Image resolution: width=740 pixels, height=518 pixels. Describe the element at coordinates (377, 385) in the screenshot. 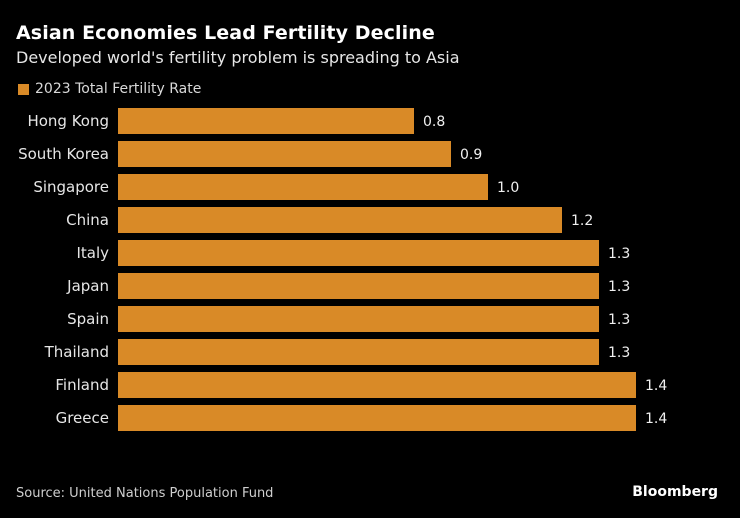

I see `bar-finland` at that location.